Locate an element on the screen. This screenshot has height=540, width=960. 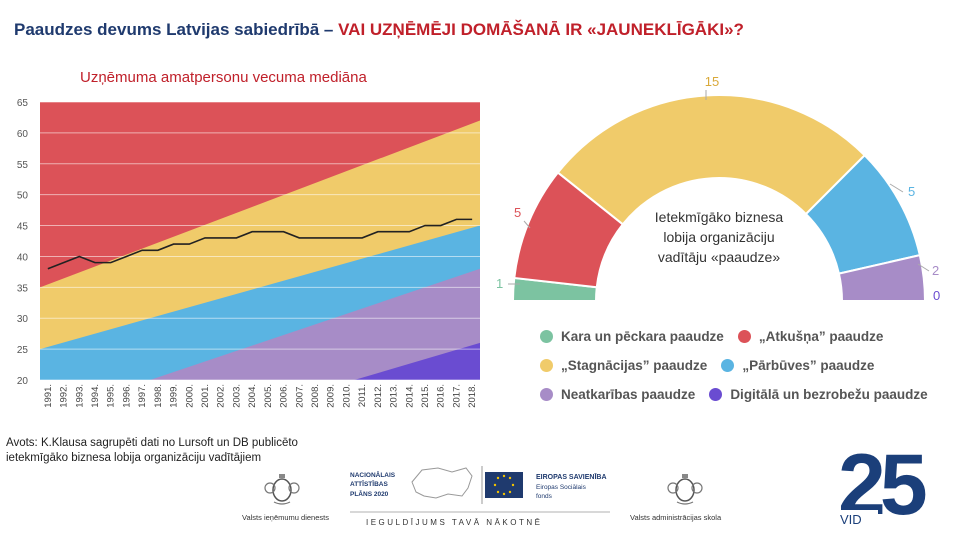
title-accent: VAI UZŅĒMĒJI DOMĀŠANĀ IR «JAUNEKLĪGĀKI»? is located at coordinates (541, 29).